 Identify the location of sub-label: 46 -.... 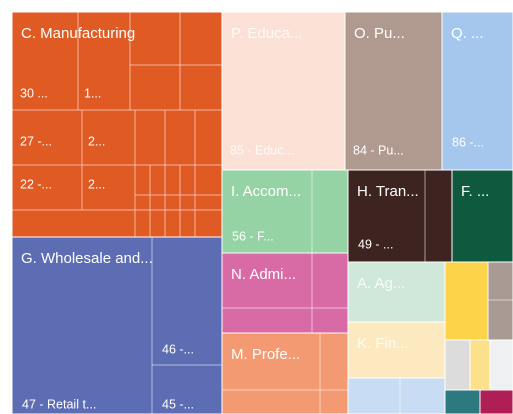
(178, 349).